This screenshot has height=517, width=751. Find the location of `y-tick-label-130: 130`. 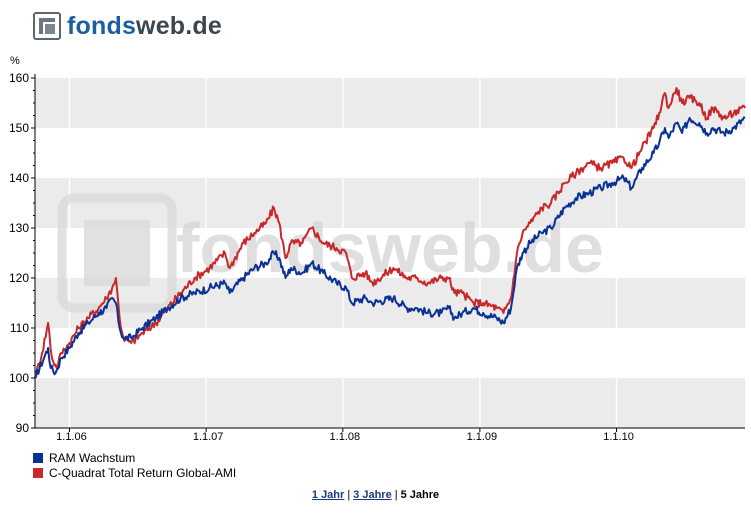

y-tick-label-130: 130 is located at coordinates (19, 228).